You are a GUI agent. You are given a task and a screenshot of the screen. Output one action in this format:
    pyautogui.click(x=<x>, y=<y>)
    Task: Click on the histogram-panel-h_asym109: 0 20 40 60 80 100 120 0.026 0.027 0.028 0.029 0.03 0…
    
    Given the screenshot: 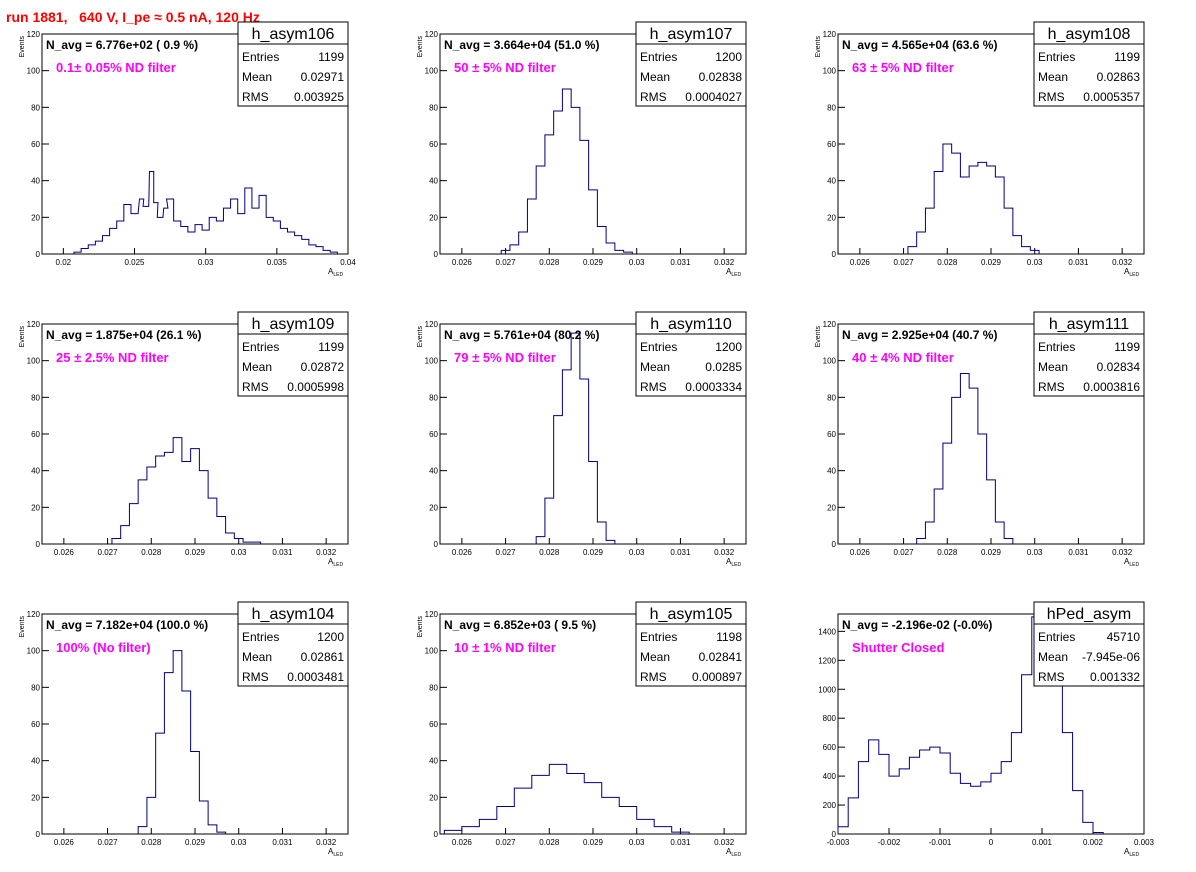 What is the action you would take?
    pyautogui.click(x=184, y=439)
    